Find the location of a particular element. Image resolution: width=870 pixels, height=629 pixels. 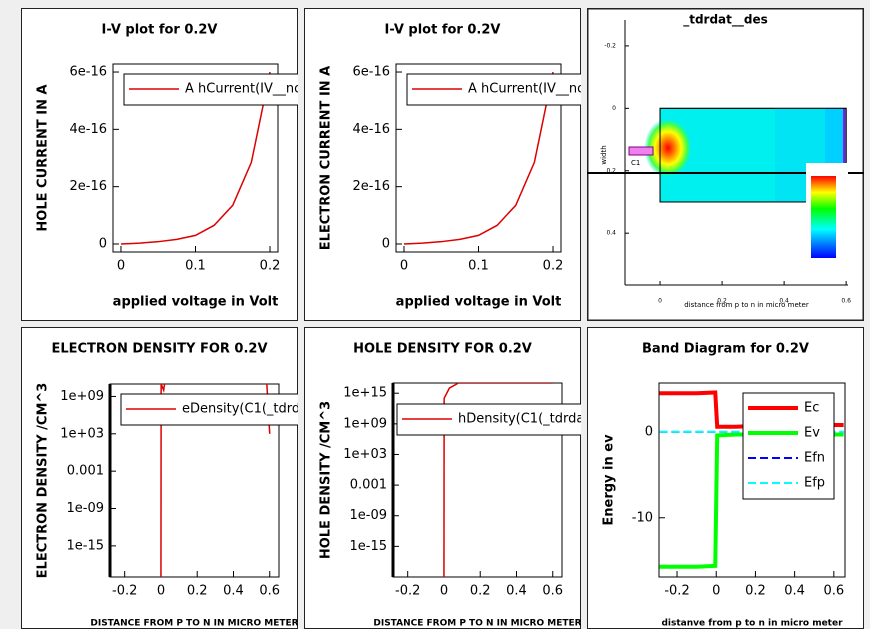

y-tick-label: 0.2 is located at coordinates (611, 170).